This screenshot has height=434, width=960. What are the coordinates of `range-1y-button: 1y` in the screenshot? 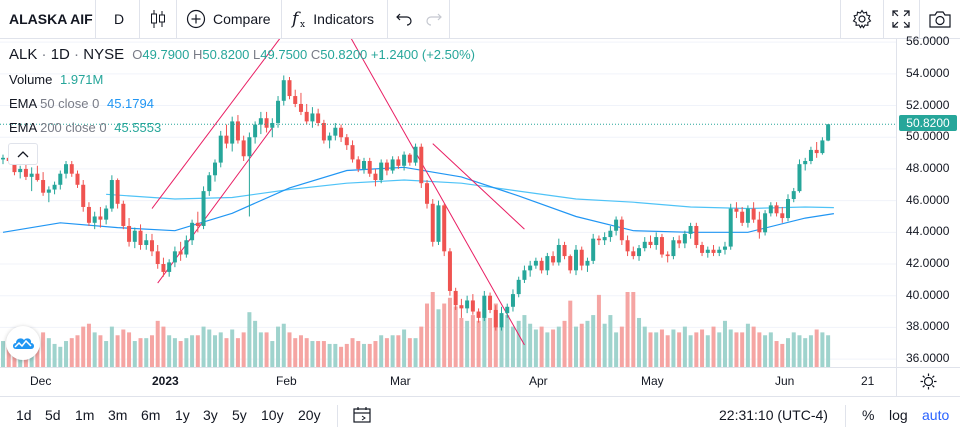 It's located at (182, 415).